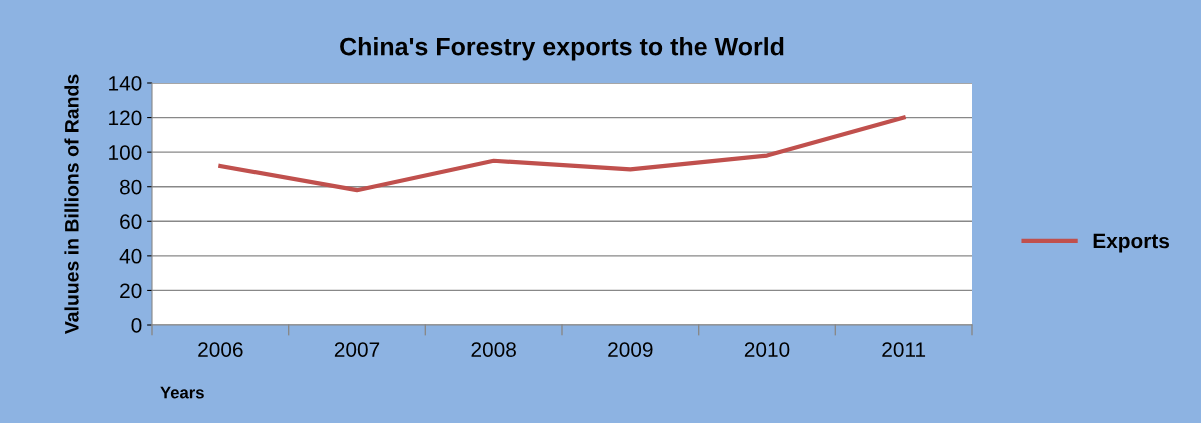  I want to click on line-series, so click(562, 154).